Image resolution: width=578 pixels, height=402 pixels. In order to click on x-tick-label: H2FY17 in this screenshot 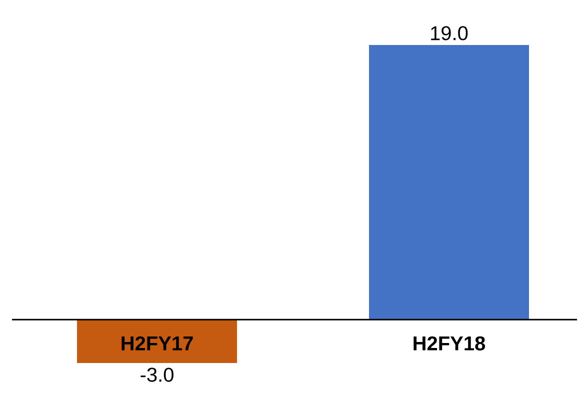, I will do `click(157, 343)`.